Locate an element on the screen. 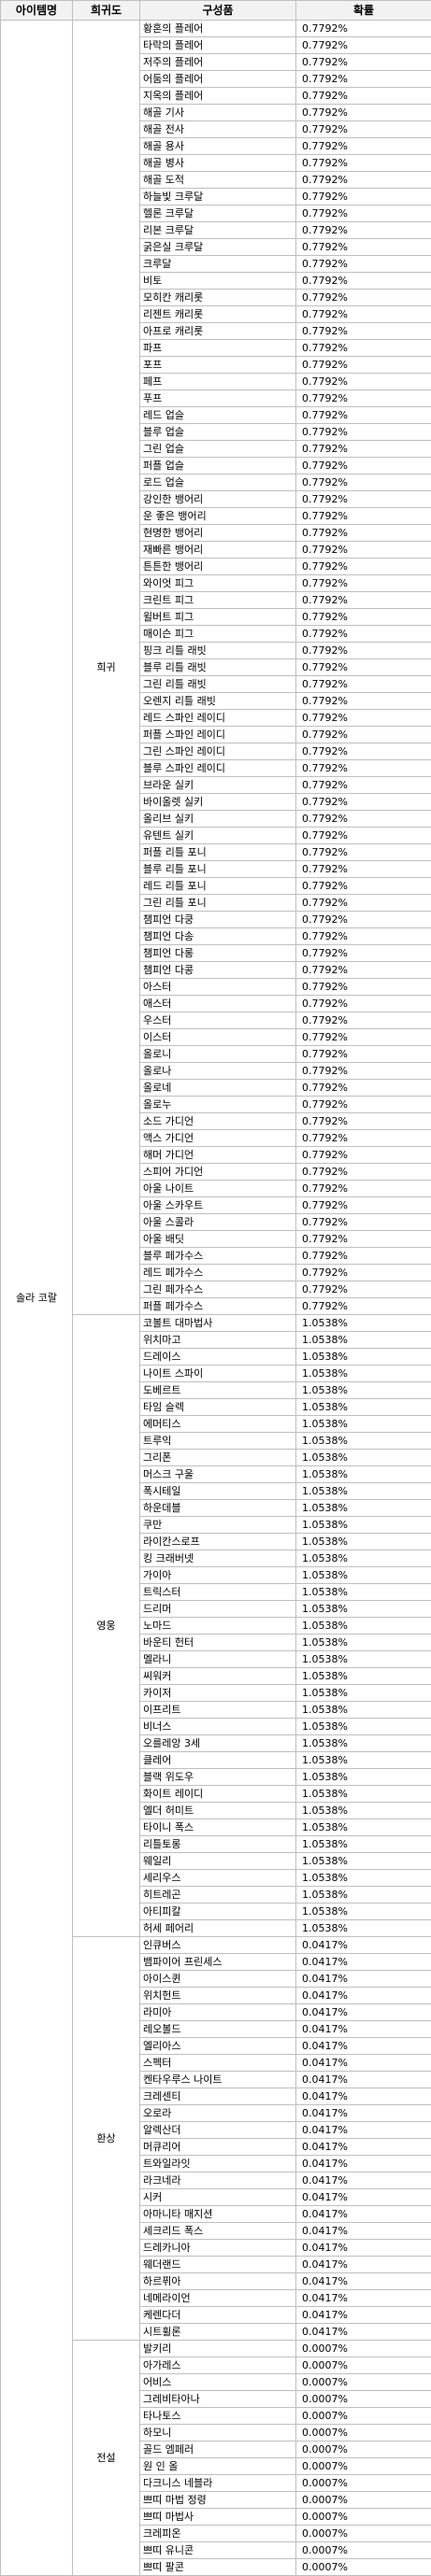 The height and width of the screenshot is (2576, 431). component-name: 액스 가디언 is located at coordinates (218, 1138).